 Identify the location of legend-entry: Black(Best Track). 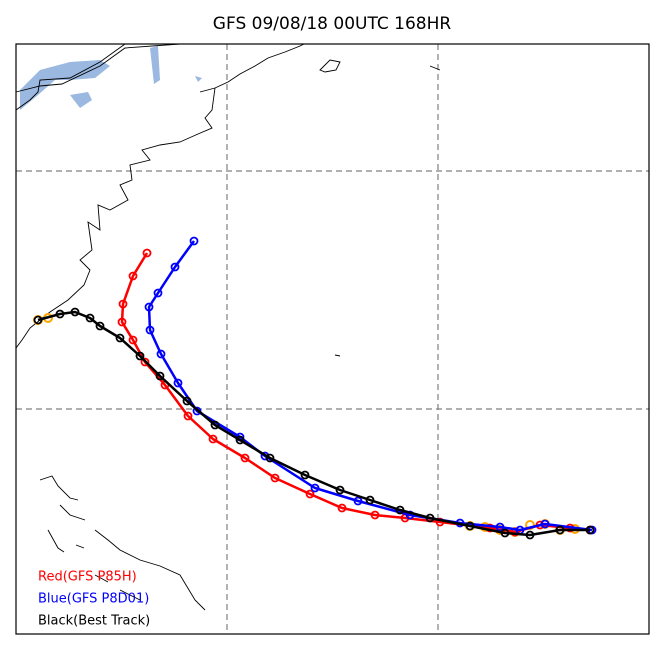
(94, 621).